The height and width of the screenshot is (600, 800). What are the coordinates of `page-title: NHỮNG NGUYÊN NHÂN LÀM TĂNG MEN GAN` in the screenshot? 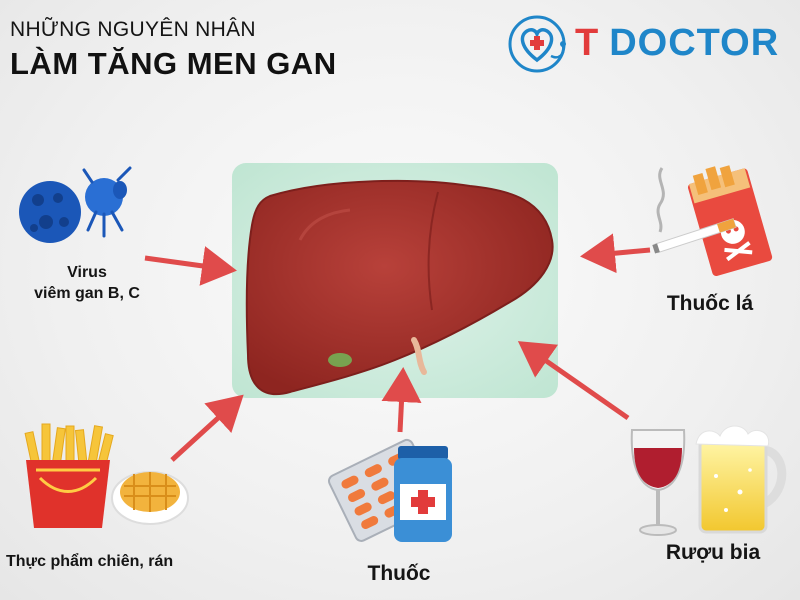 It's located at (173, 50).